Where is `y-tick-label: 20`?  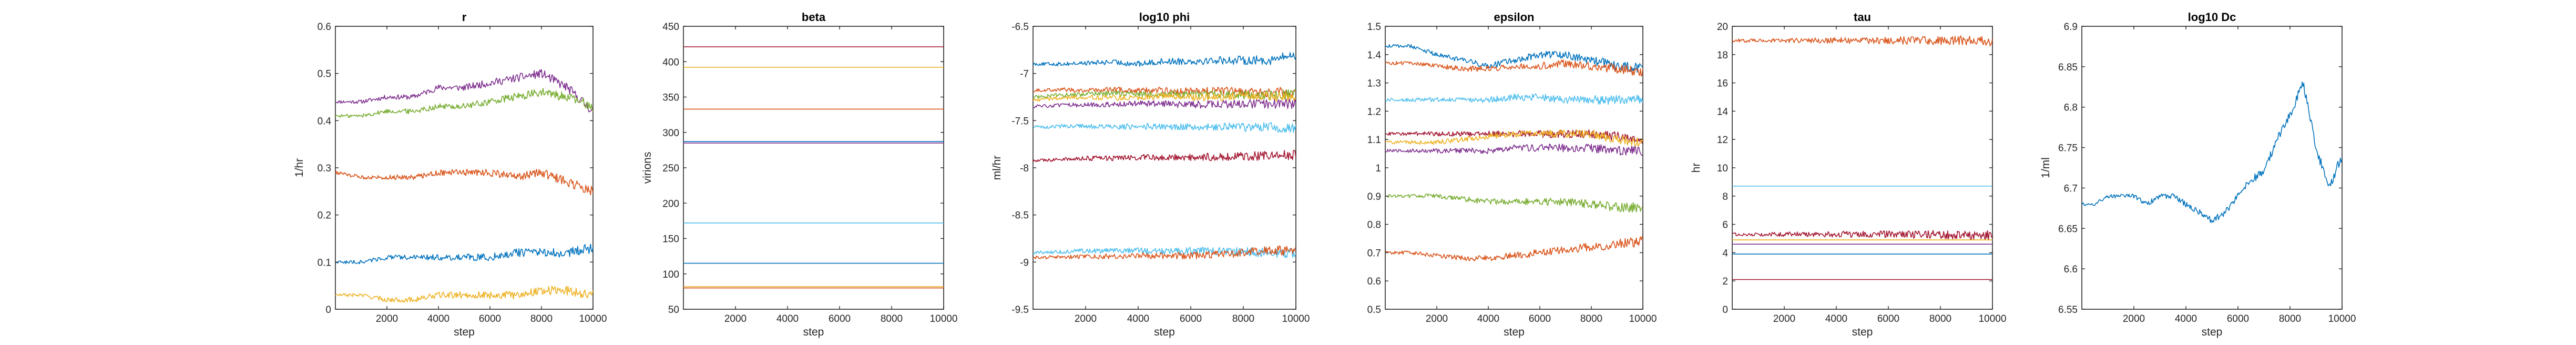
y-tick-label: 20 is located at coordinates (1722, 27).